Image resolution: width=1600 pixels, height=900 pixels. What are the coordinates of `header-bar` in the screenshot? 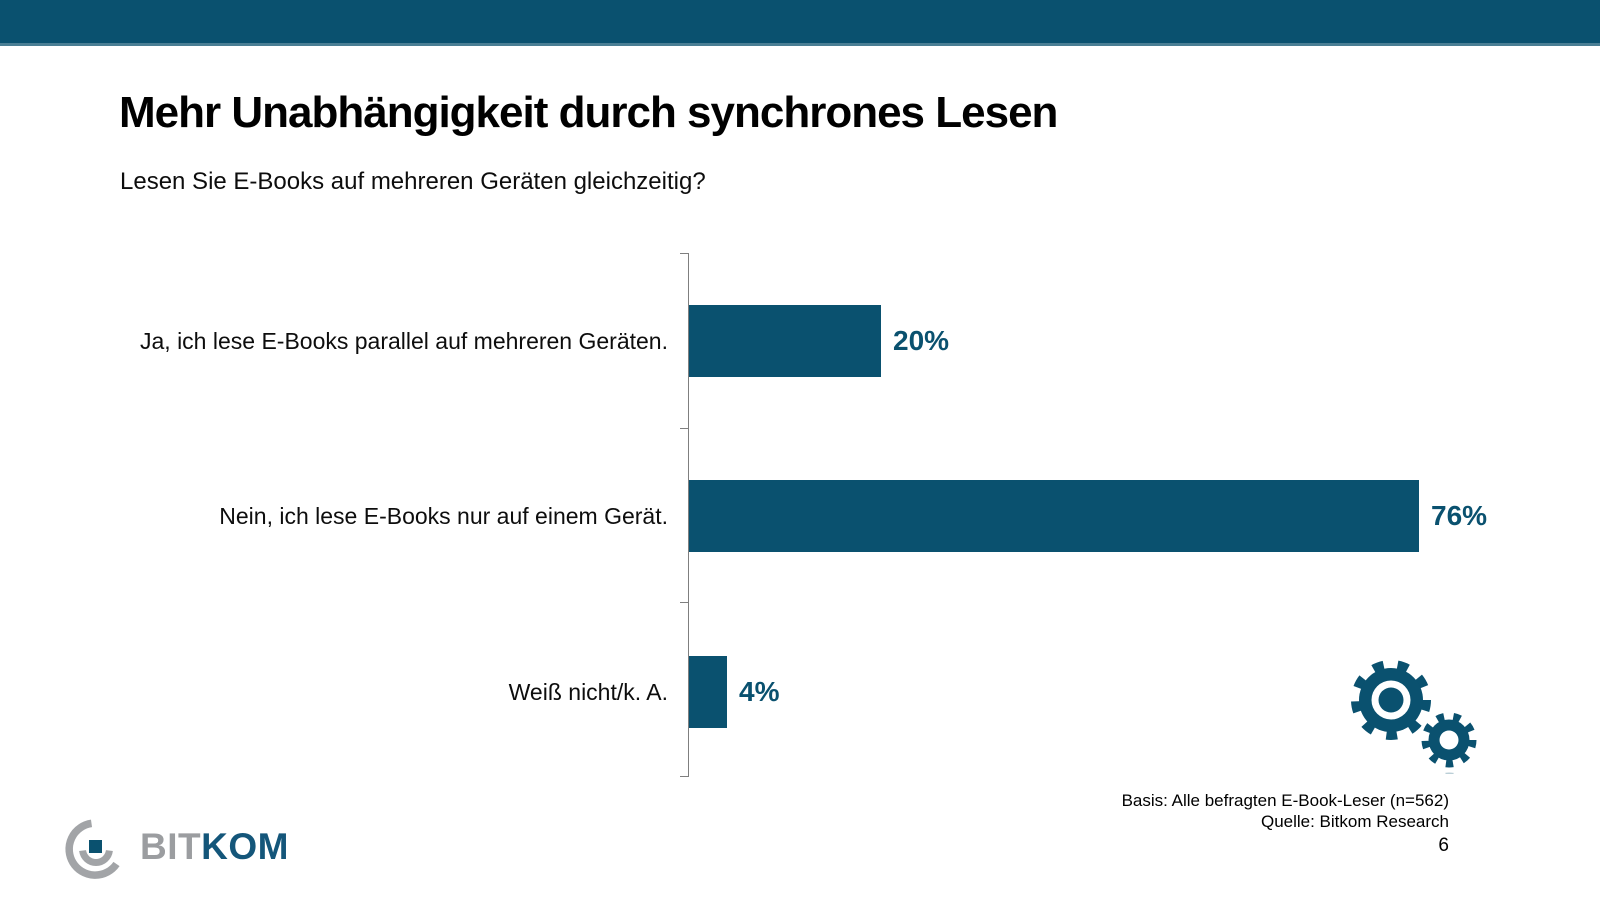 It's located at (800, 23).